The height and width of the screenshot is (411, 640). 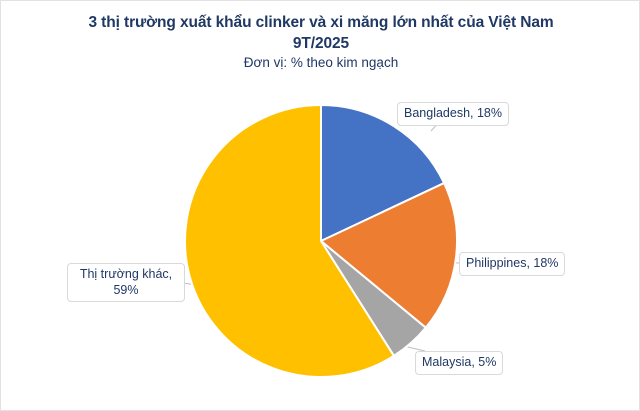 What do you see at coordinates (321, 62) in the screenshot?
I see `chart-subtitle: Đơn vị: % theo kim ngạch` at bounding box center [321, 62].